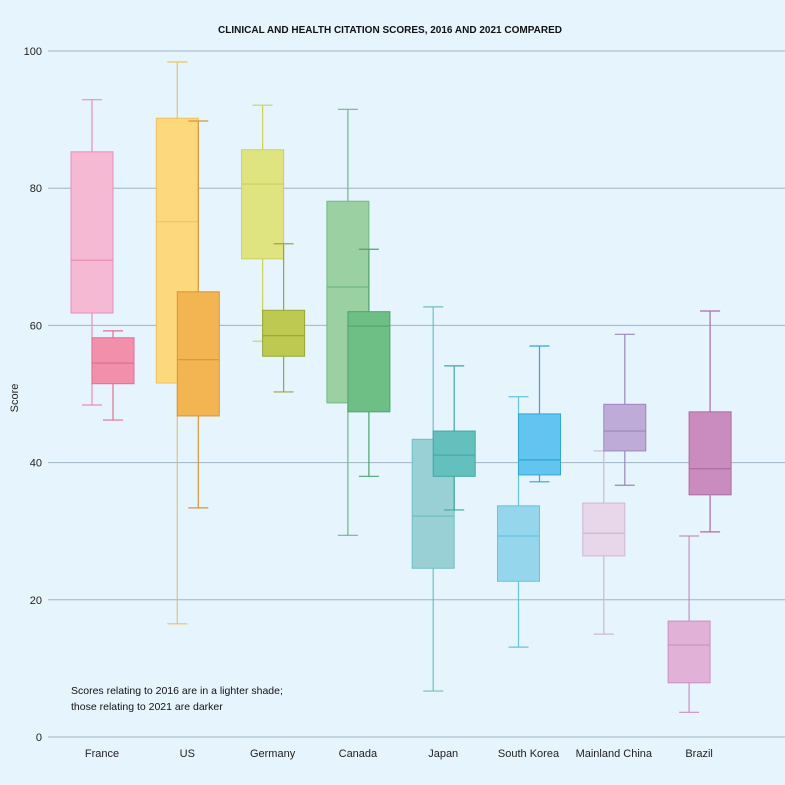 This screenshot has width=785, height=785. What do you see at coordinates (358, 754) in the screenshot?
I see `category-label: Canada` at bounding box center [358, 754].